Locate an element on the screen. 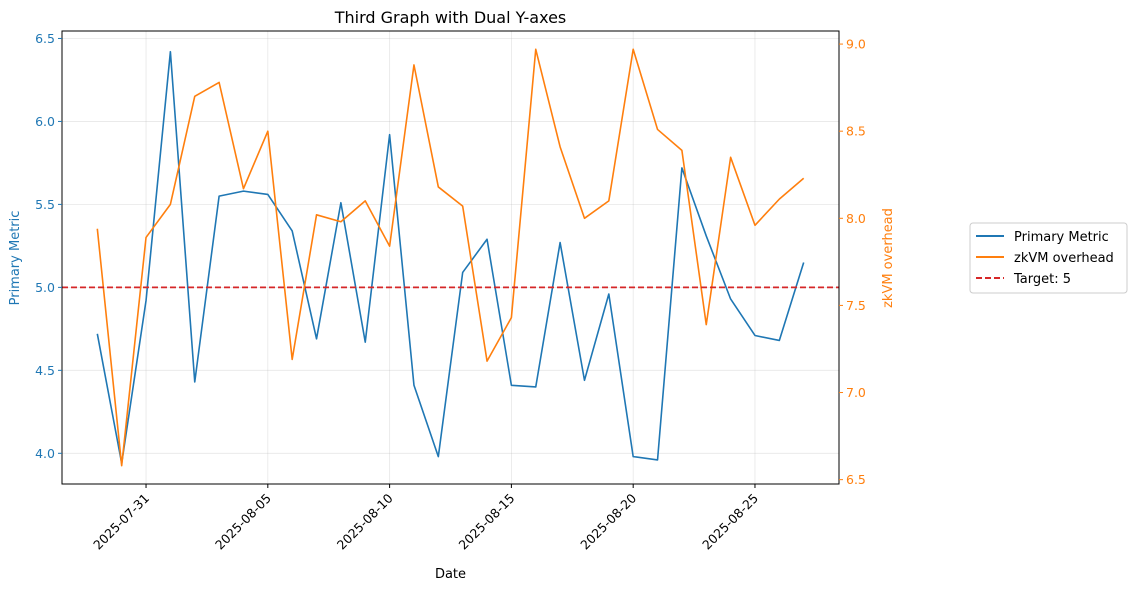 This screenshot has height=590, width=1136. legend-label-zkvm-overhead: zkVM overhead is located at coordinates (1064, 258).